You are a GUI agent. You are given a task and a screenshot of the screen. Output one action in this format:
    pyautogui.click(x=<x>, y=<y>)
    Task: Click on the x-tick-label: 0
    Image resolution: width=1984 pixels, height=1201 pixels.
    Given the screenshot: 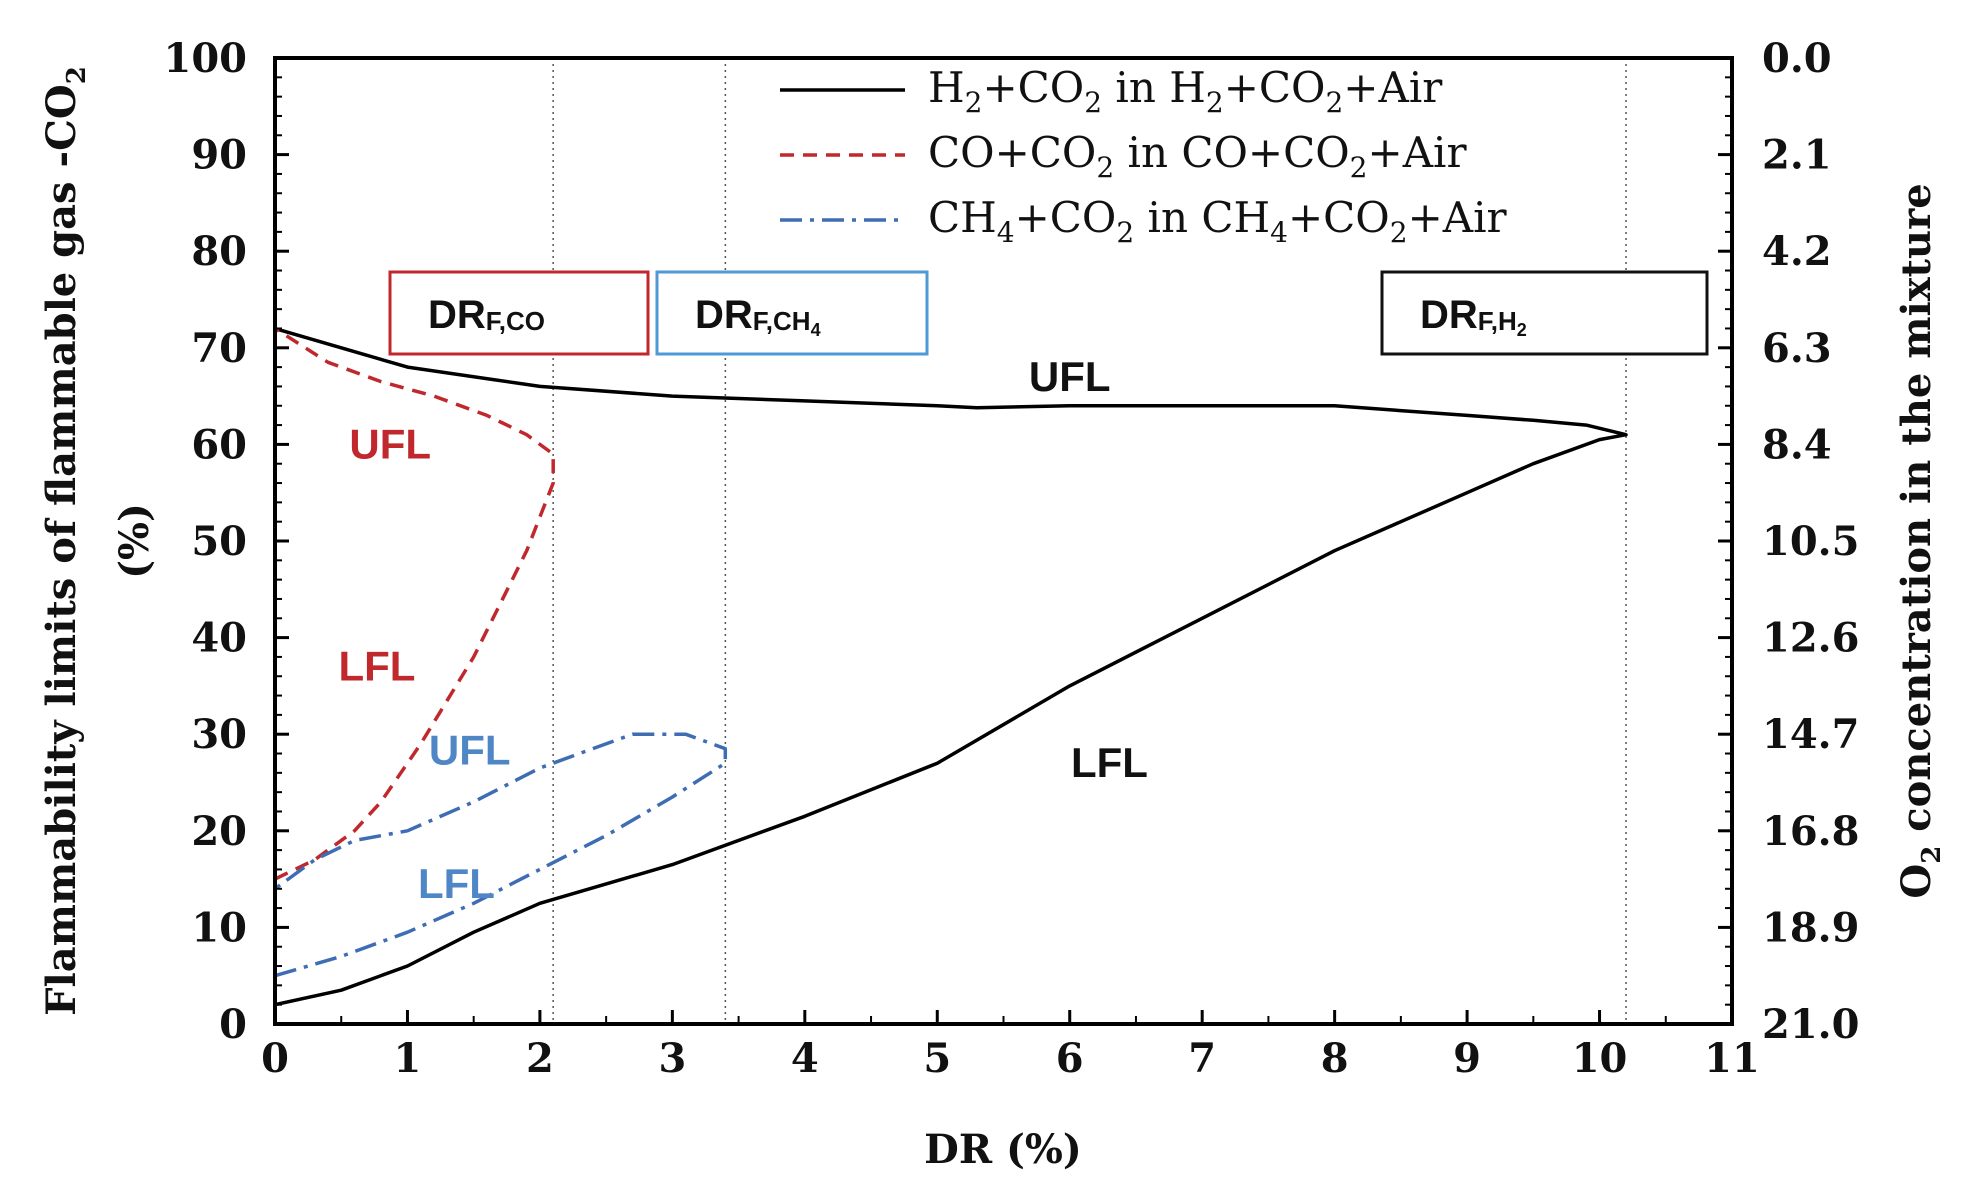 What is the action you would take?
    pyautogui.click(x=275, y=1058)
    